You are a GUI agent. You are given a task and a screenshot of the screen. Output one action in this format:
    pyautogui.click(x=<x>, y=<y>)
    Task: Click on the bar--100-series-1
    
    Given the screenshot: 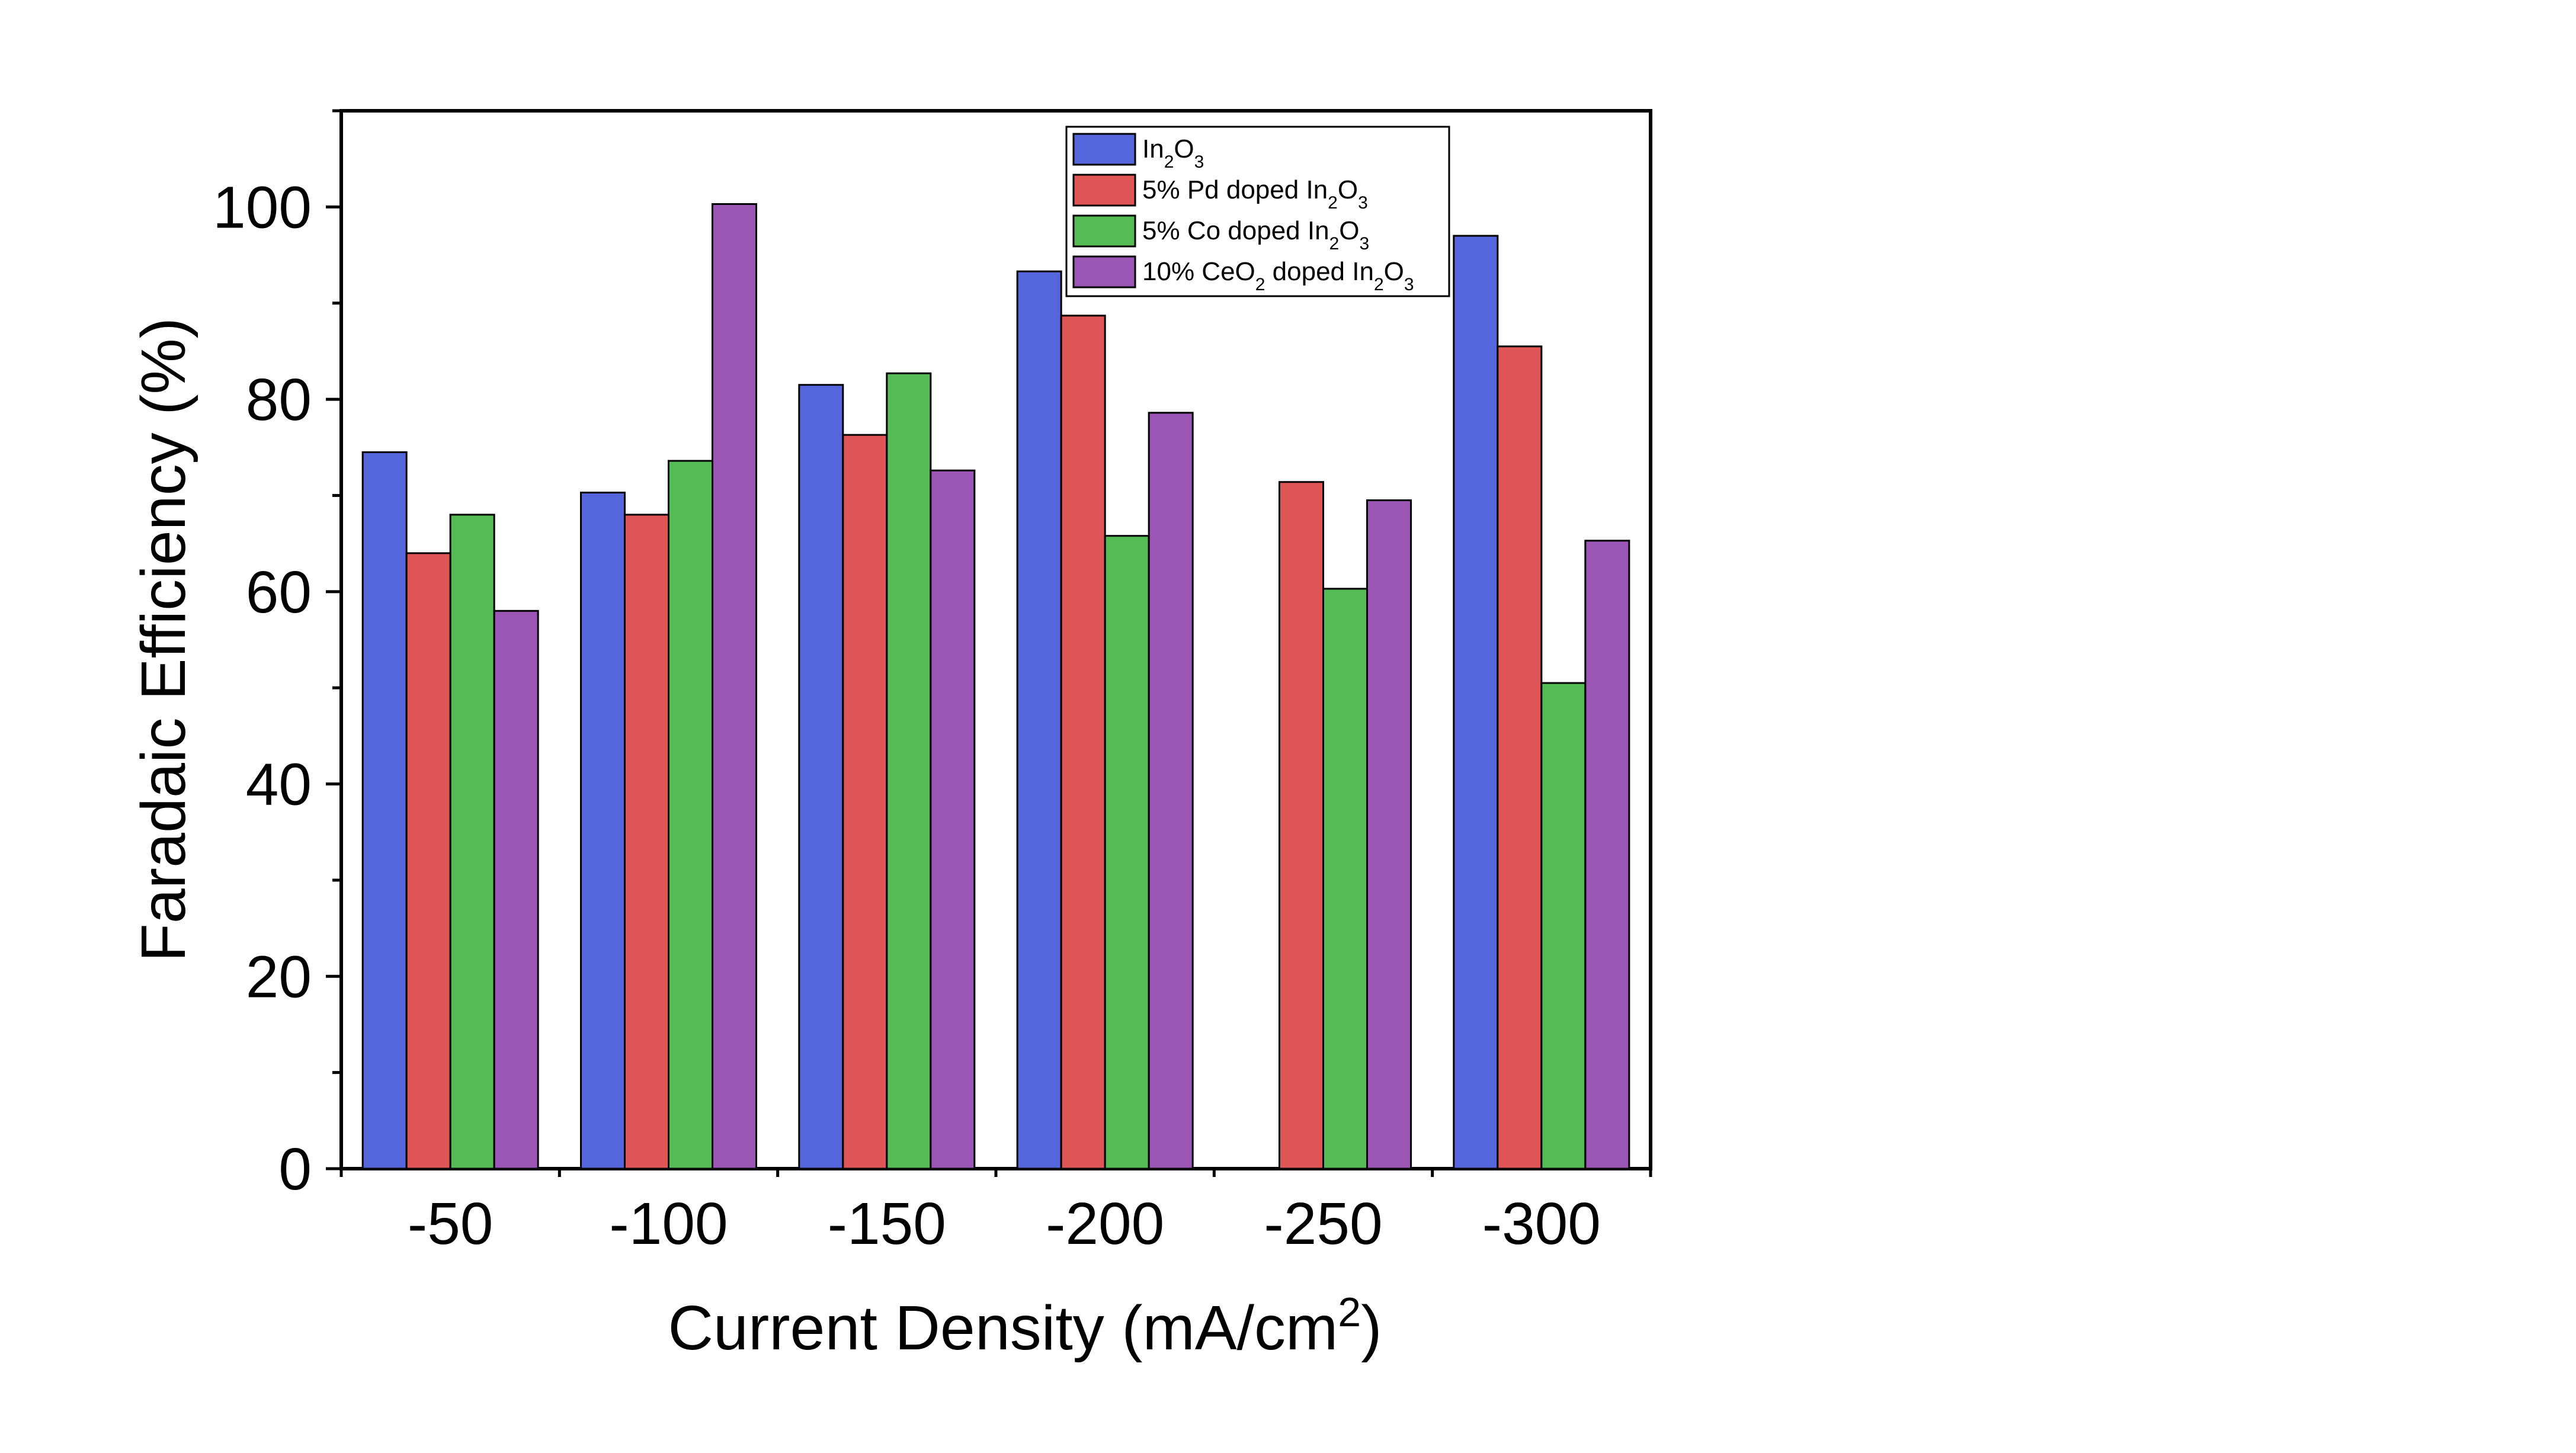 What is the action you would take?
    pyautogui.click(x=603, y=831)
    